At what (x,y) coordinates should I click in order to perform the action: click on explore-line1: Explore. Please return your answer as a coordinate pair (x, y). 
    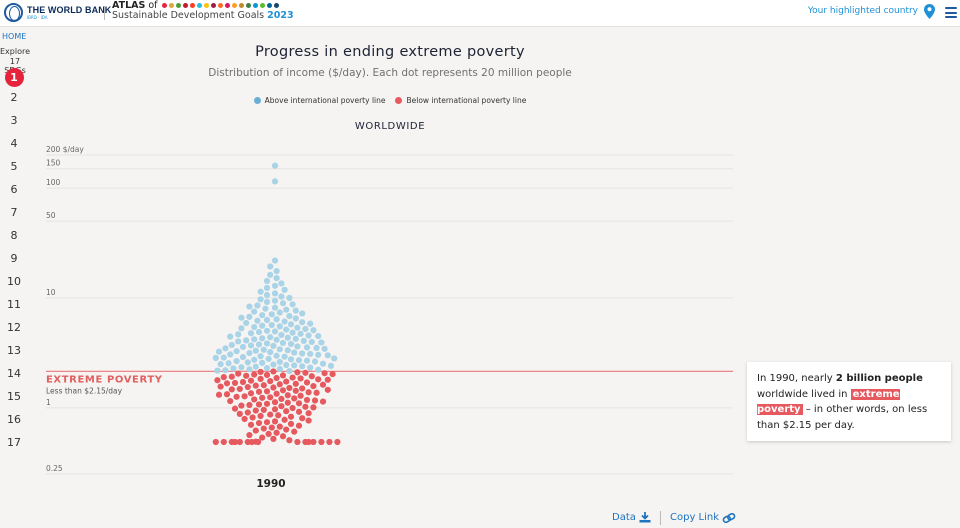
    Looking at the image, I should click on (15, 51).